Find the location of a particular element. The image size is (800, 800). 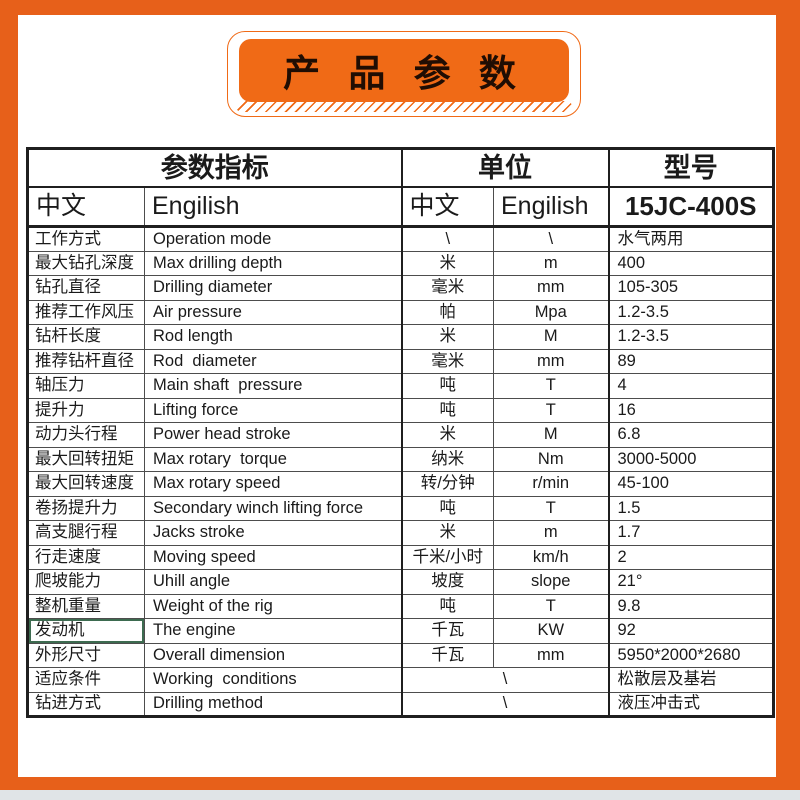

unit-en-cell: Mpa is located at coordinates (551, 312).